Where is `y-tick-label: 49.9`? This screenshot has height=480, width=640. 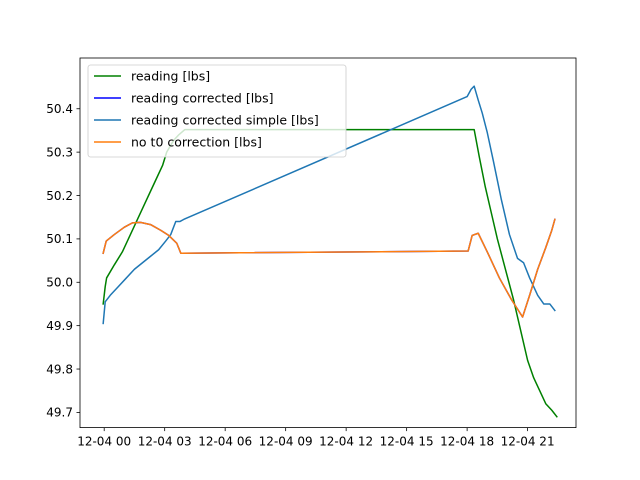 y-tick-label: 49.9 is located at coordinates (59, 326).